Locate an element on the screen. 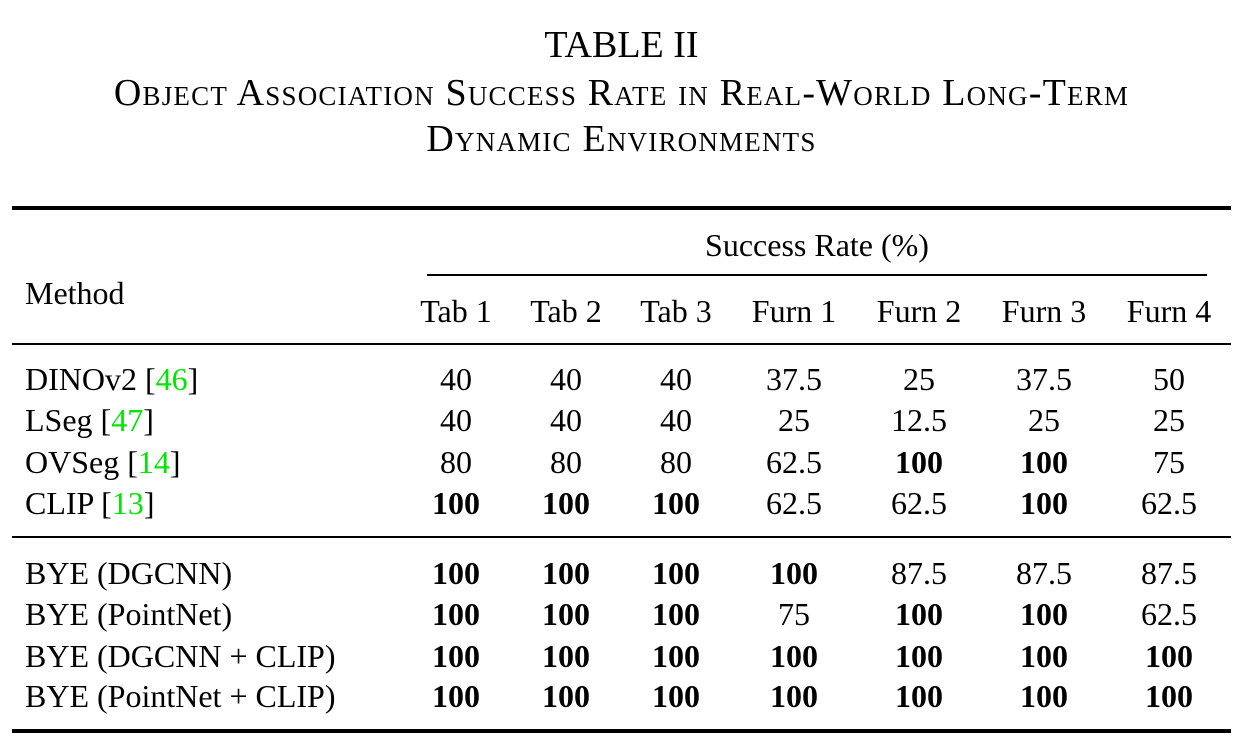 The image size is (1243, 751). value-cell: 12.5 is located at coordinates (919, 420).